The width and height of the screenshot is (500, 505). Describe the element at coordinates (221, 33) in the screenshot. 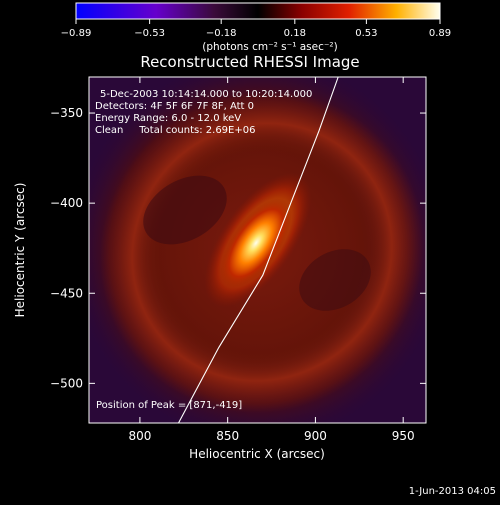

I see `colorbar-tick-label: −0.18` at that location.